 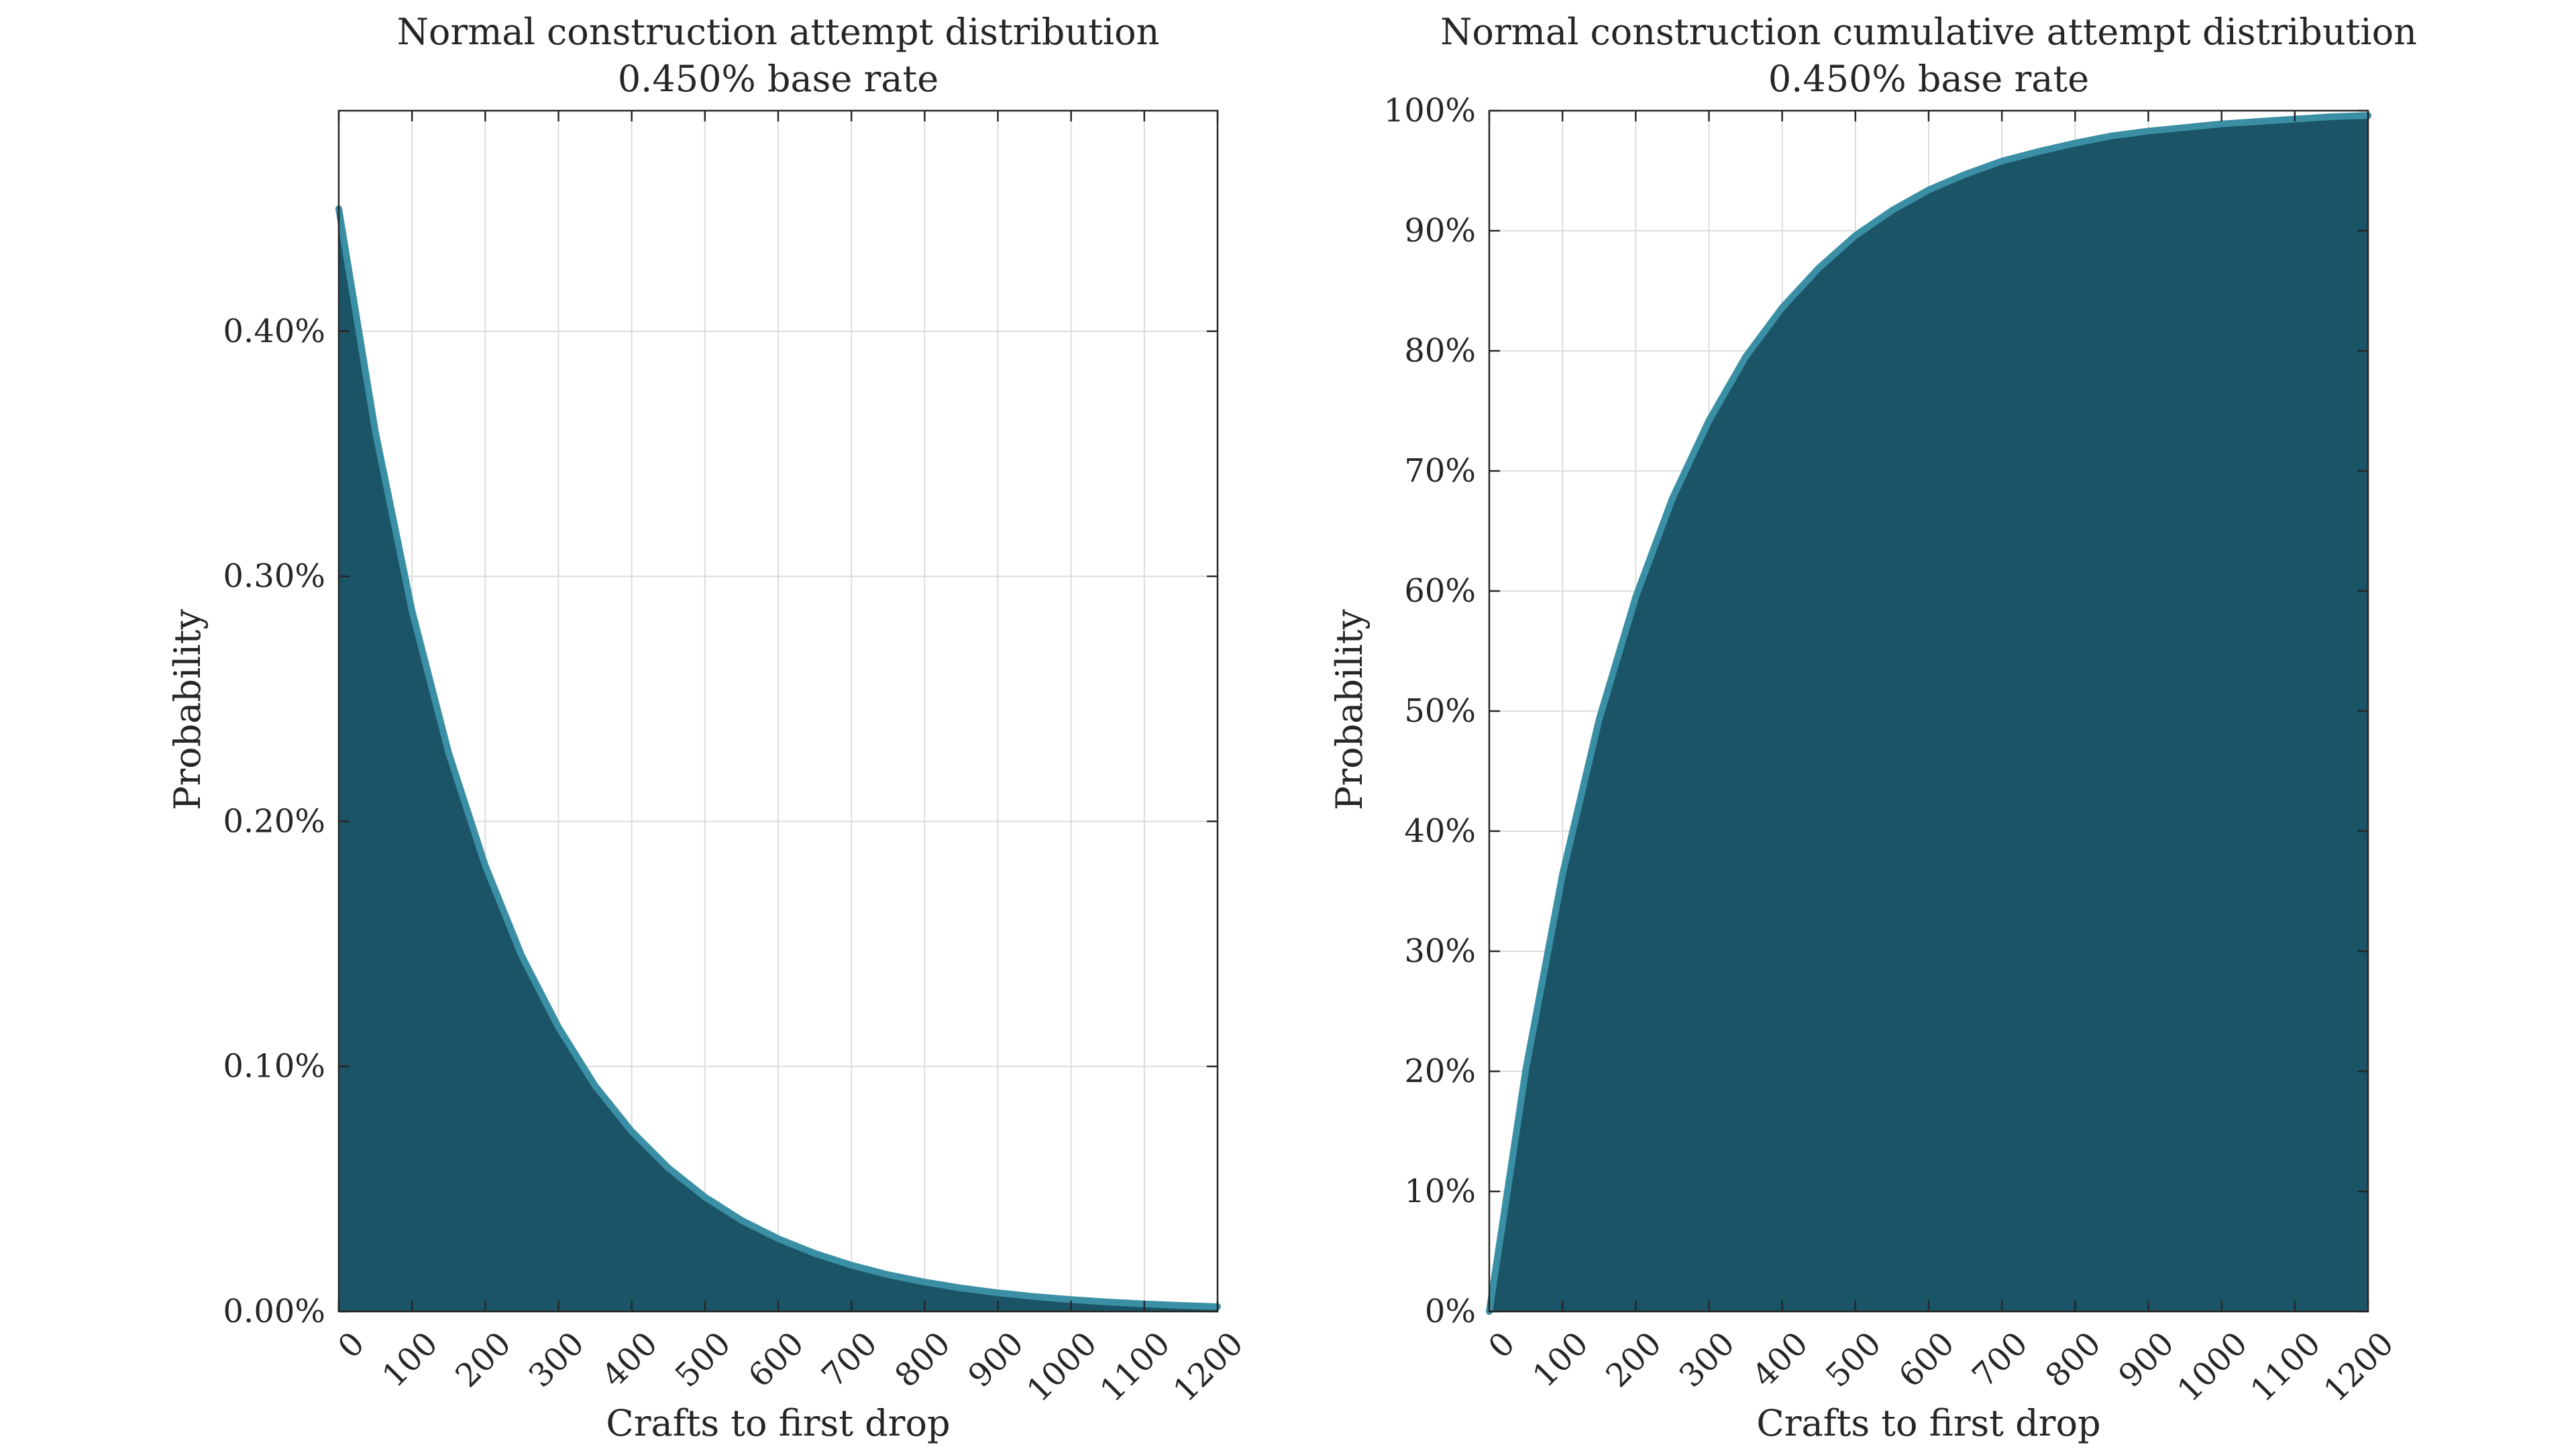 I want to click on y-tick-label: 0.30%, so click(x=274, y=576).